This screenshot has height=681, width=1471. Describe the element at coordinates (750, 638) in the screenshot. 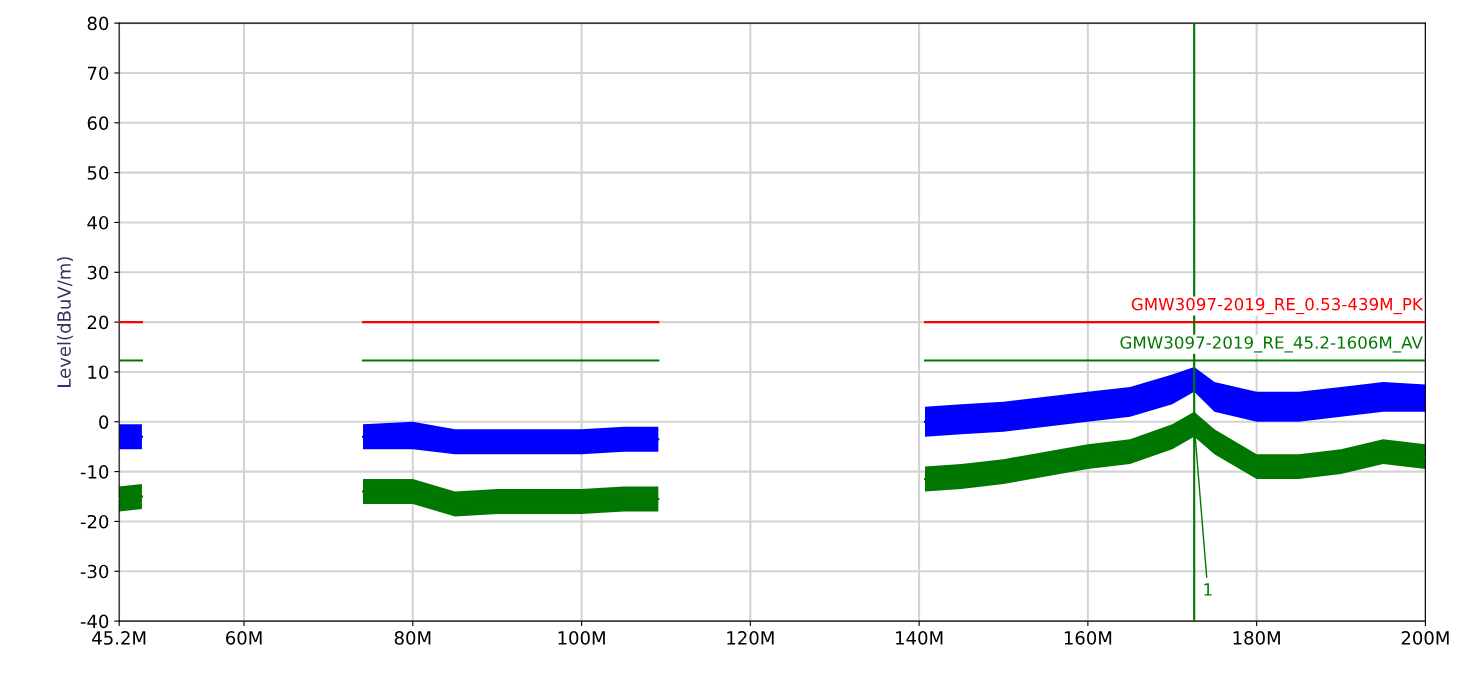

I see `x-tick-label: 120M` at that location.